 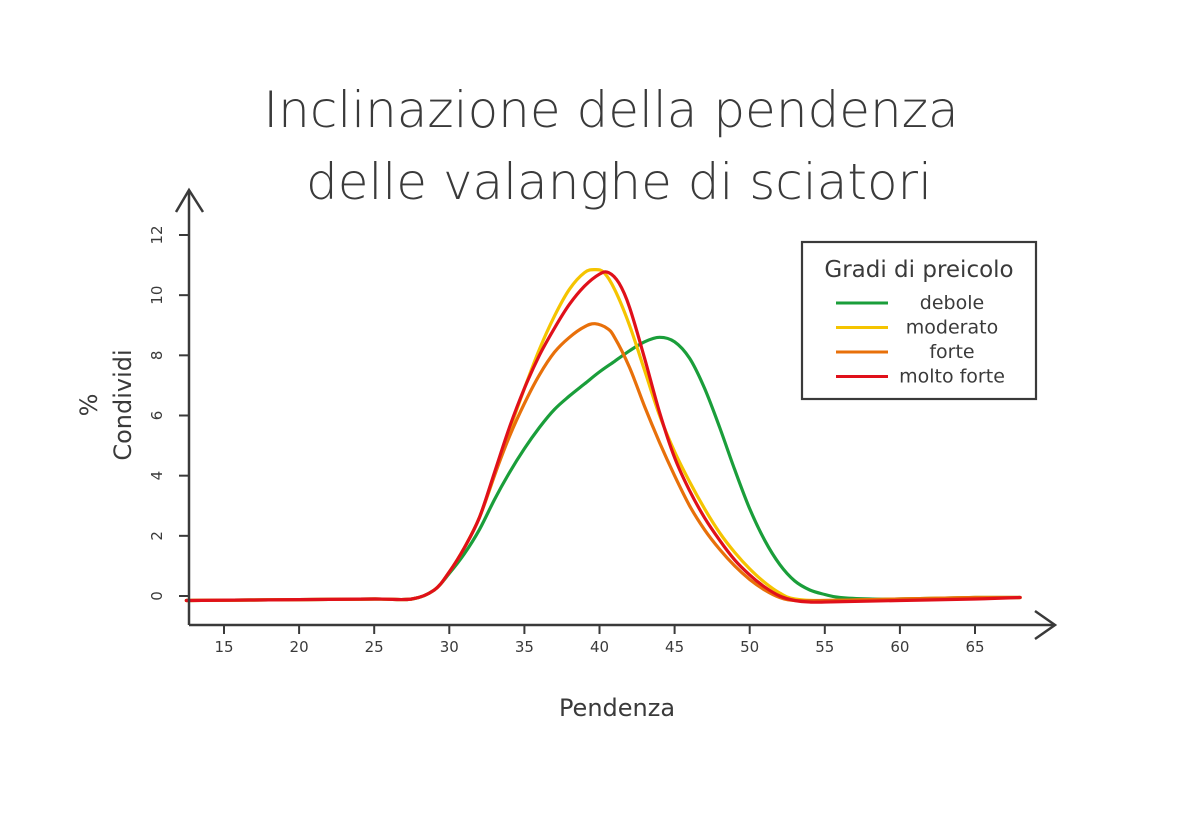 I want to click on chart-title-line-1: Inclinazione della pendenza, so click(x=610, y=110).